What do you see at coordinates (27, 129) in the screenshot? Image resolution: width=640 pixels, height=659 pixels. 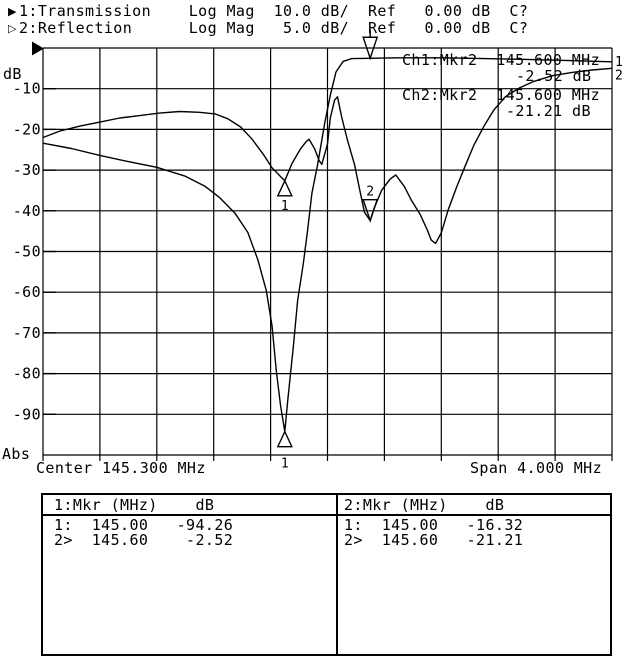 I see `y-axis-tick-label: -20` at bounding box center [27, 129].